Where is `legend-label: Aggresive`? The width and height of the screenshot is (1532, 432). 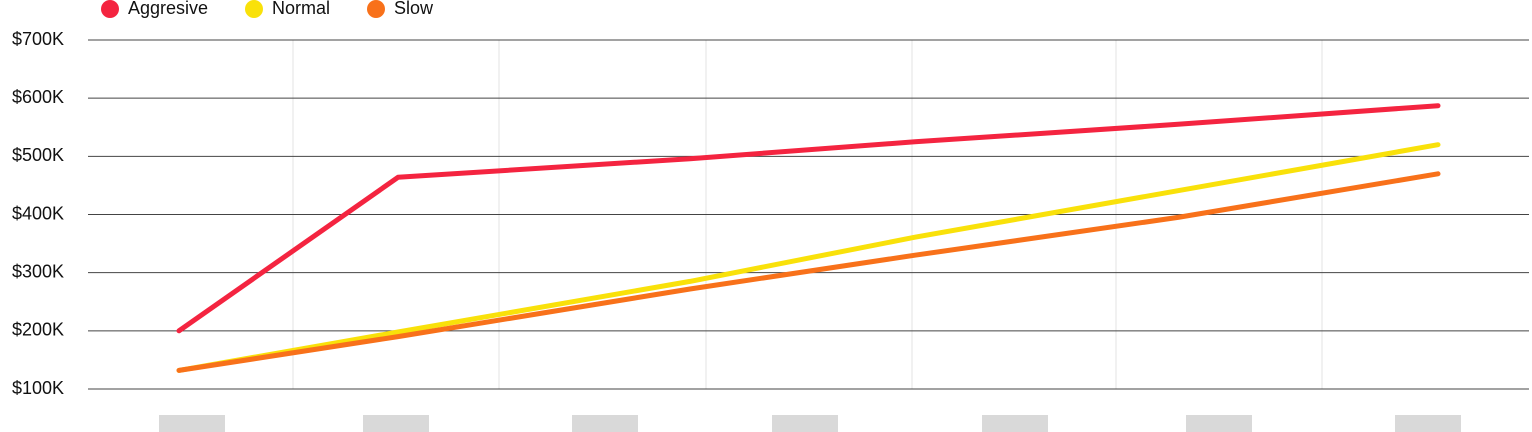 legend-label: Aggresive is located at coordinates (168, 9).